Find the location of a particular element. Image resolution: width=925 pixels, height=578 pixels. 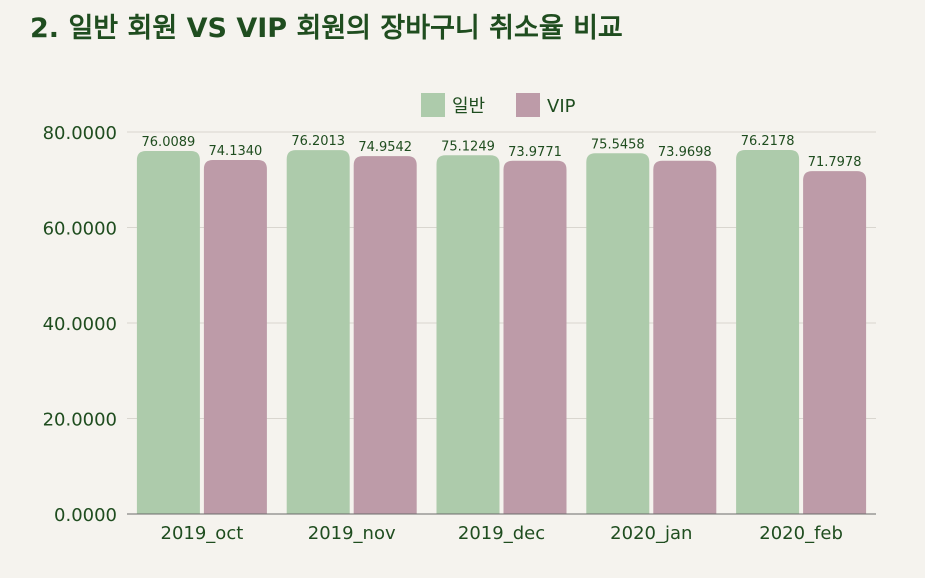

y-tick-label: 80.0000 is located at coordinates (80, 133).